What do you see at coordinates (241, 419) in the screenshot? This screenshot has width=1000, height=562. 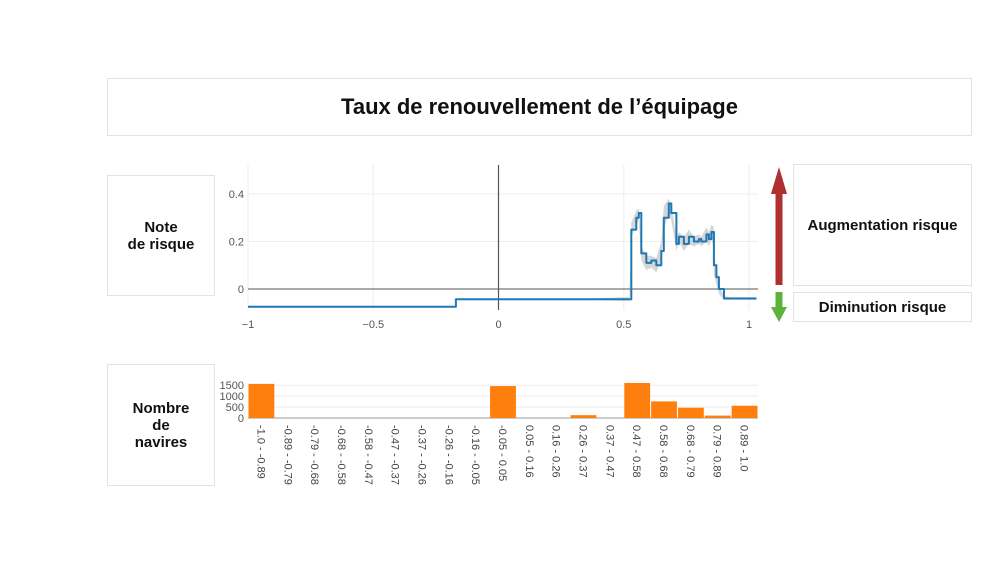 I see `bar-y-tick-label: 0` at bounding box center [241, 419].